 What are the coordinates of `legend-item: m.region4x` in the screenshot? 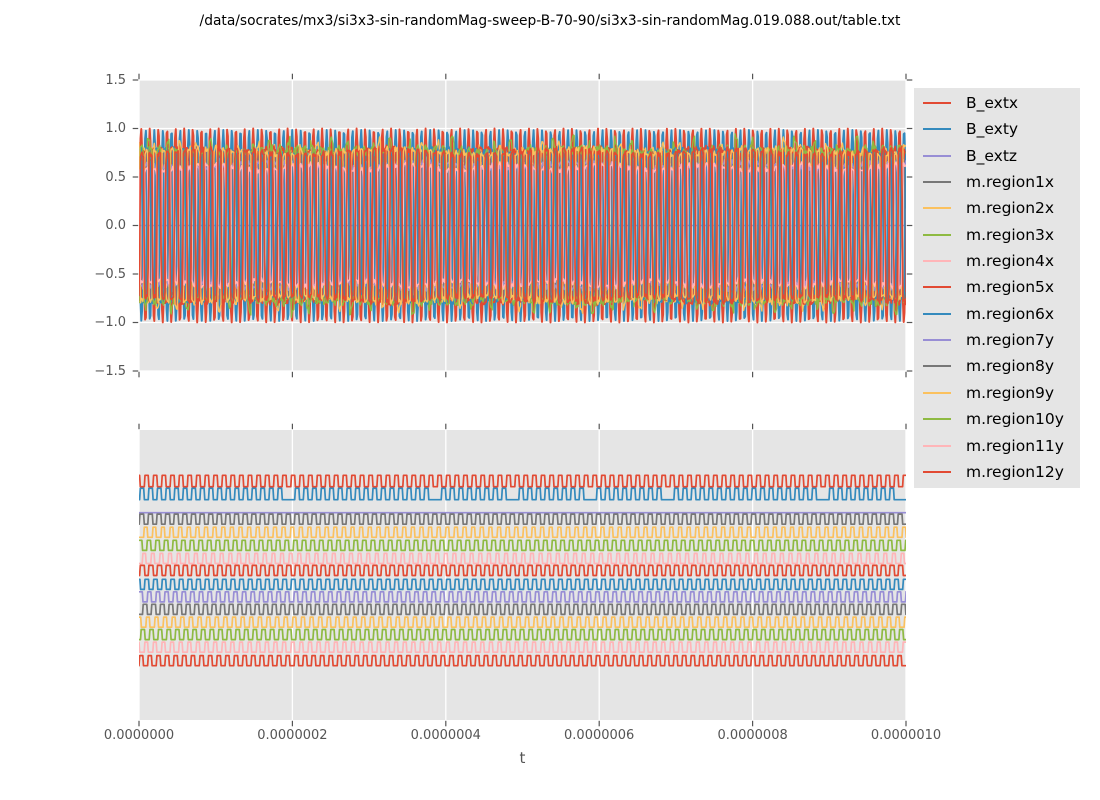 It's located at (997, 261).